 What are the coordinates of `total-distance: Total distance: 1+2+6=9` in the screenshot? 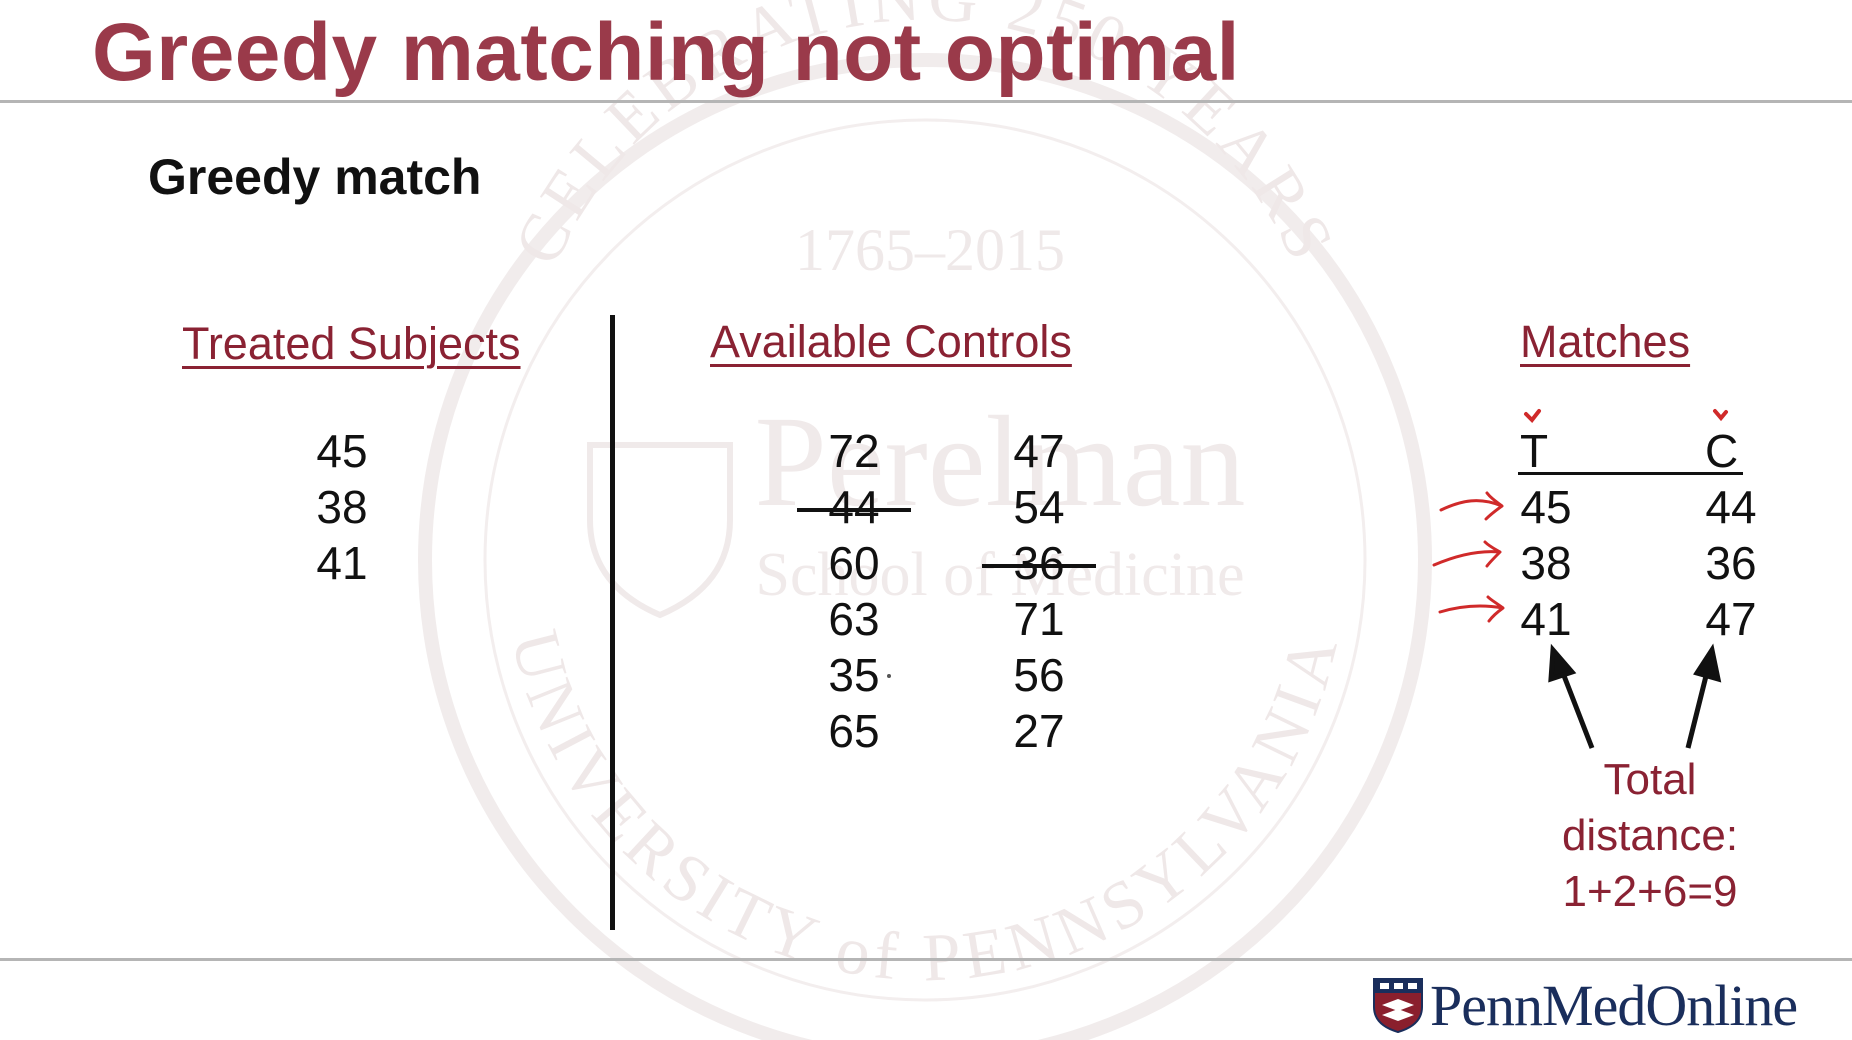 It's located at (1650, 836).